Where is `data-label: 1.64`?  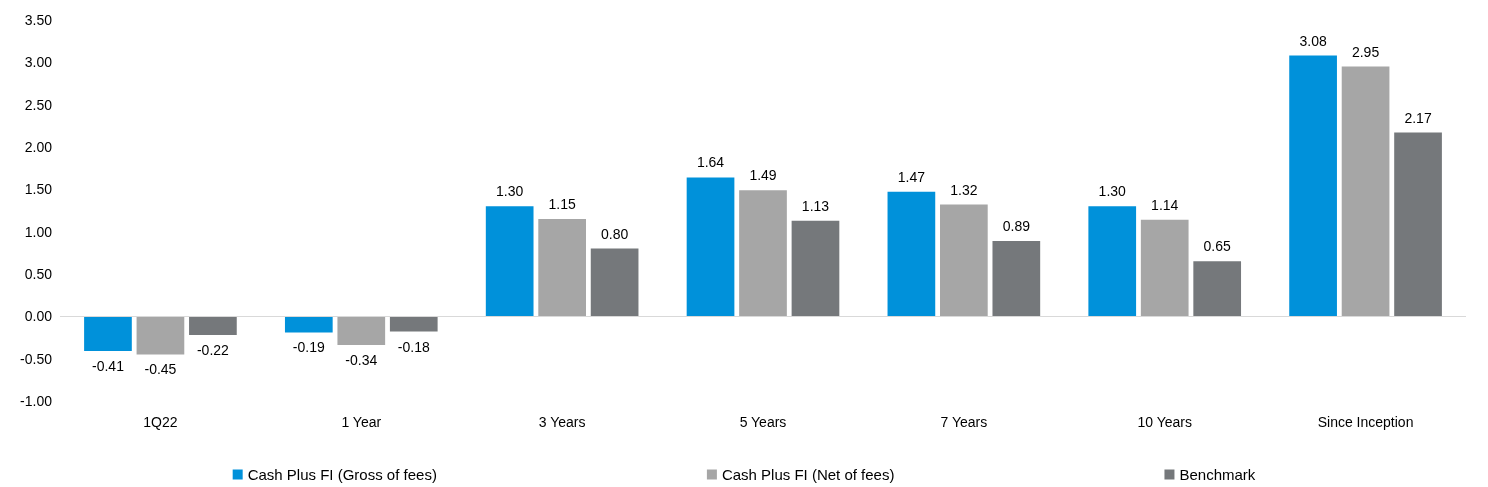
data-label: 1.64 is located at coordinates (710, 162).